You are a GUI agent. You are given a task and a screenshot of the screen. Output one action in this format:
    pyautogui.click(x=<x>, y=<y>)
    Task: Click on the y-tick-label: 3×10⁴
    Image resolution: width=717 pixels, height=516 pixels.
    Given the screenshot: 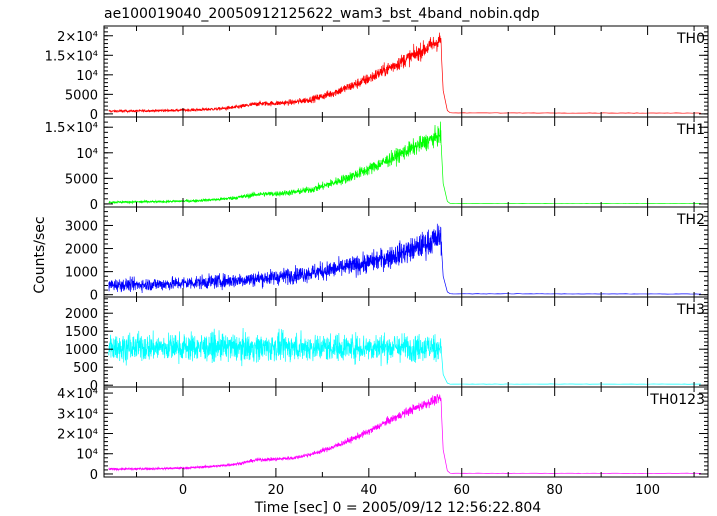 What is the action you would take?
    pyautogui.click(x=77, y=414)
    